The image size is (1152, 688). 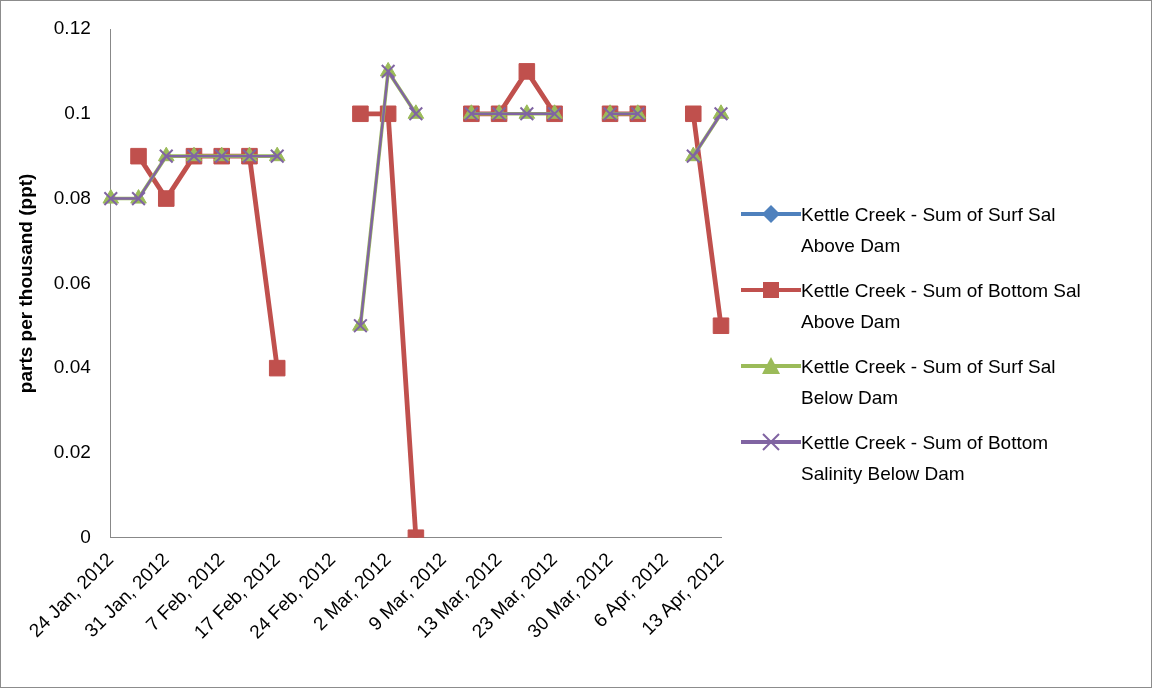 I want to click on legend-label: Kettle Creek - Sum of Surf Sal Above Dam, so click(x=929, y=230).